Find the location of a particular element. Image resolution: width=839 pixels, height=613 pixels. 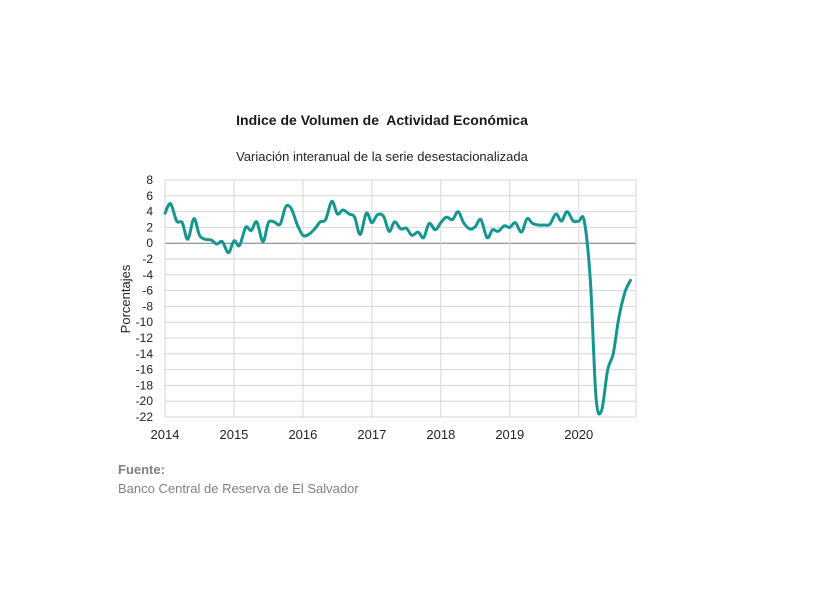

source-label: Fuente: is located at coordinates (141, 469).